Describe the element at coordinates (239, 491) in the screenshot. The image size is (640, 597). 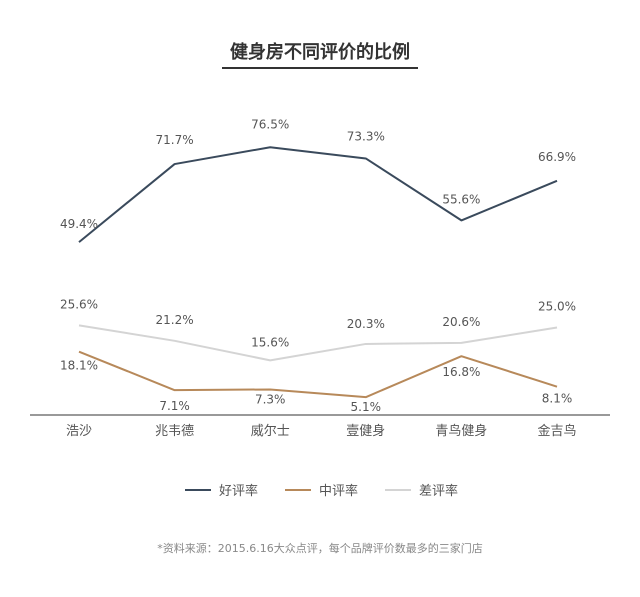
I see `legend-label-good: 好评率` at that location.